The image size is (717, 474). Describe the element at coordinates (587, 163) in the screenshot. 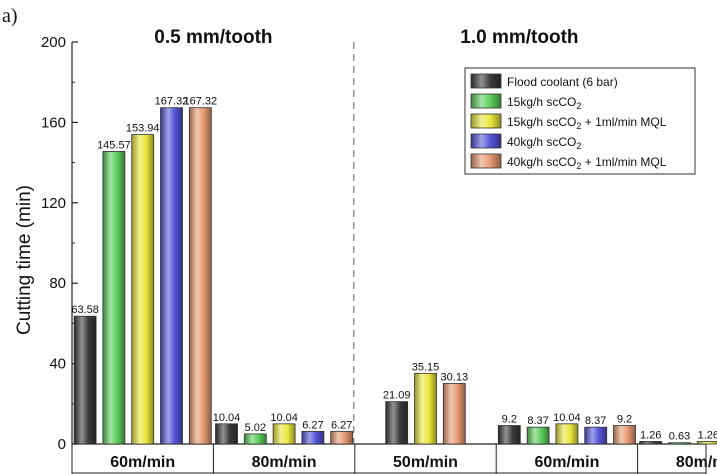

I see `legend-entry: 40kg/h scCO2 + 1ml/min MQL` at that location.